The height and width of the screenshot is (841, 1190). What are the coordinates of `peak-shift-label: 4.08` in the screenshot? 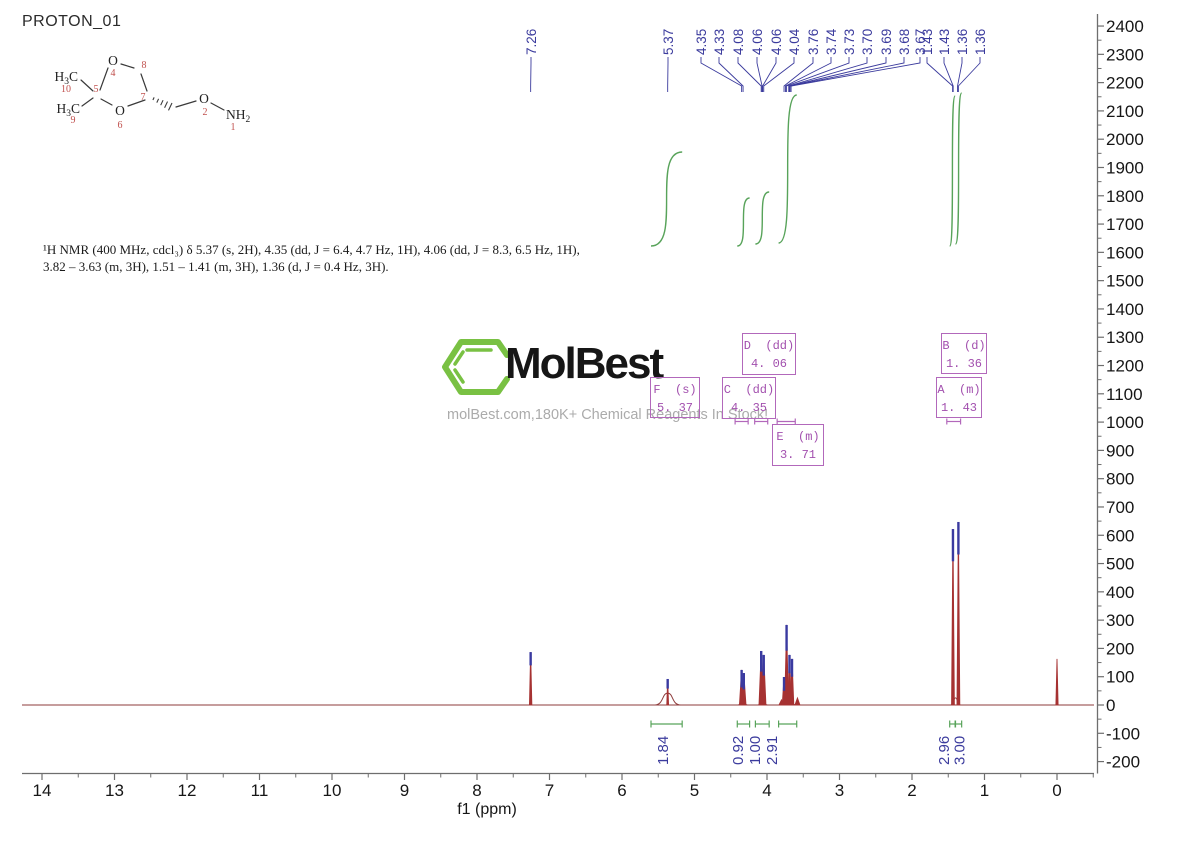 It's located at (738, 42).